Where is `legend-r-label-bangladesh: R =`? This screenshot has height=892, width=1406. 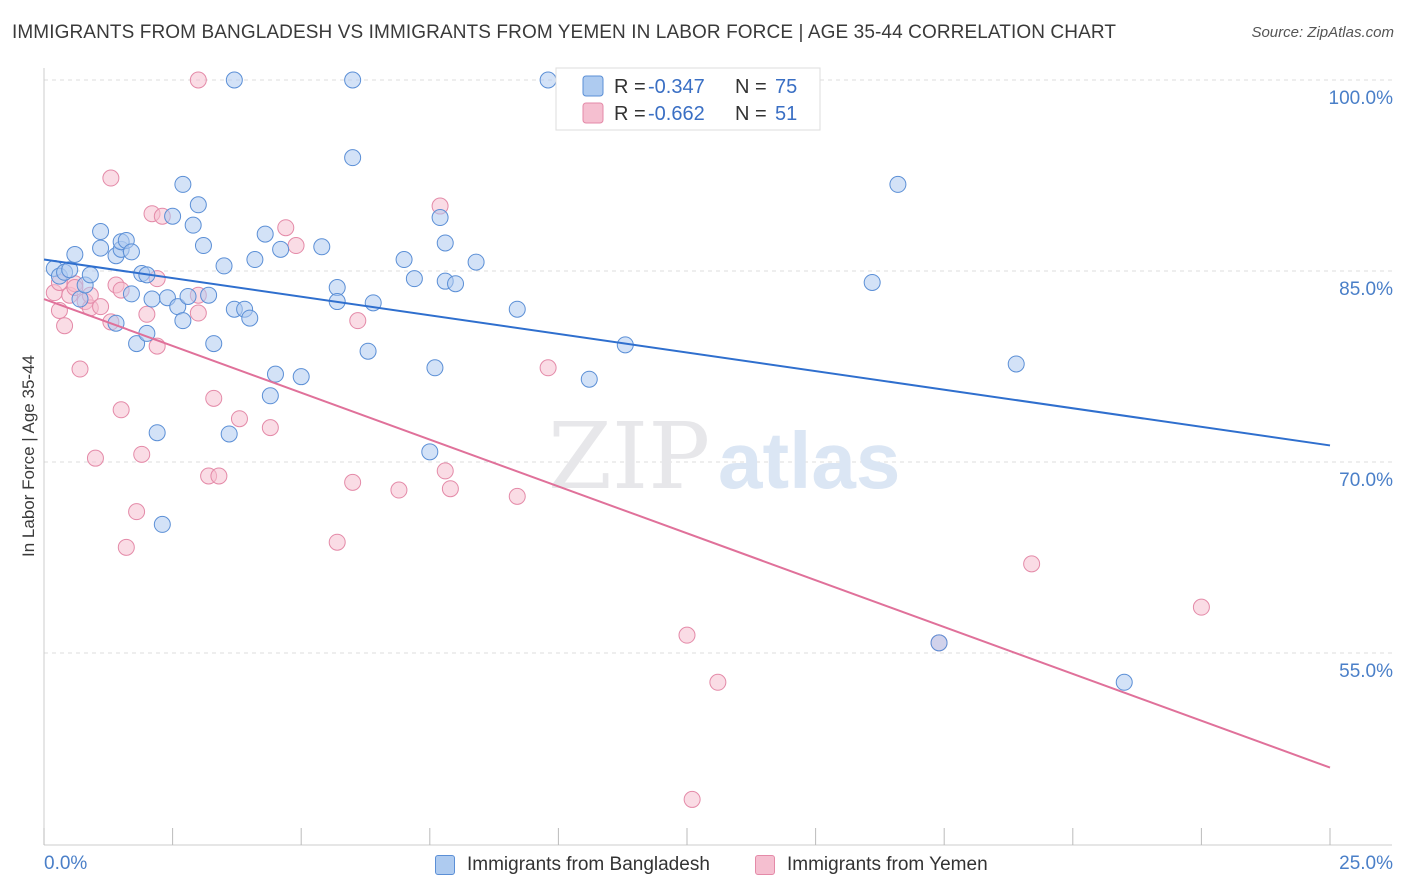 legend-r-label-bangladesh: R = is located at coordinates (630, 87).